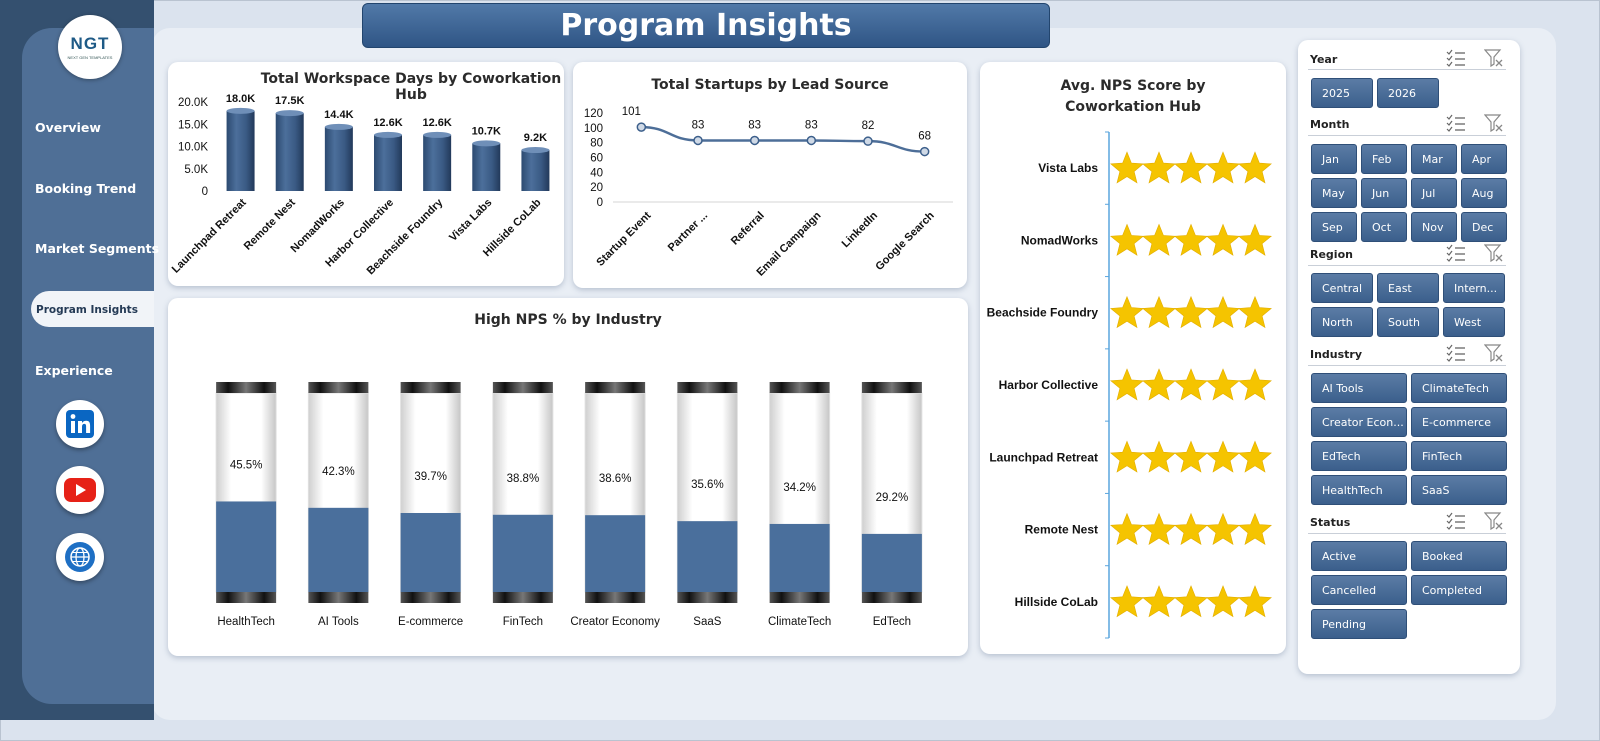 This screenshot has height=741, width=1600. I want to click on slicer-status-option: Cancelled, so click(1359, 590).